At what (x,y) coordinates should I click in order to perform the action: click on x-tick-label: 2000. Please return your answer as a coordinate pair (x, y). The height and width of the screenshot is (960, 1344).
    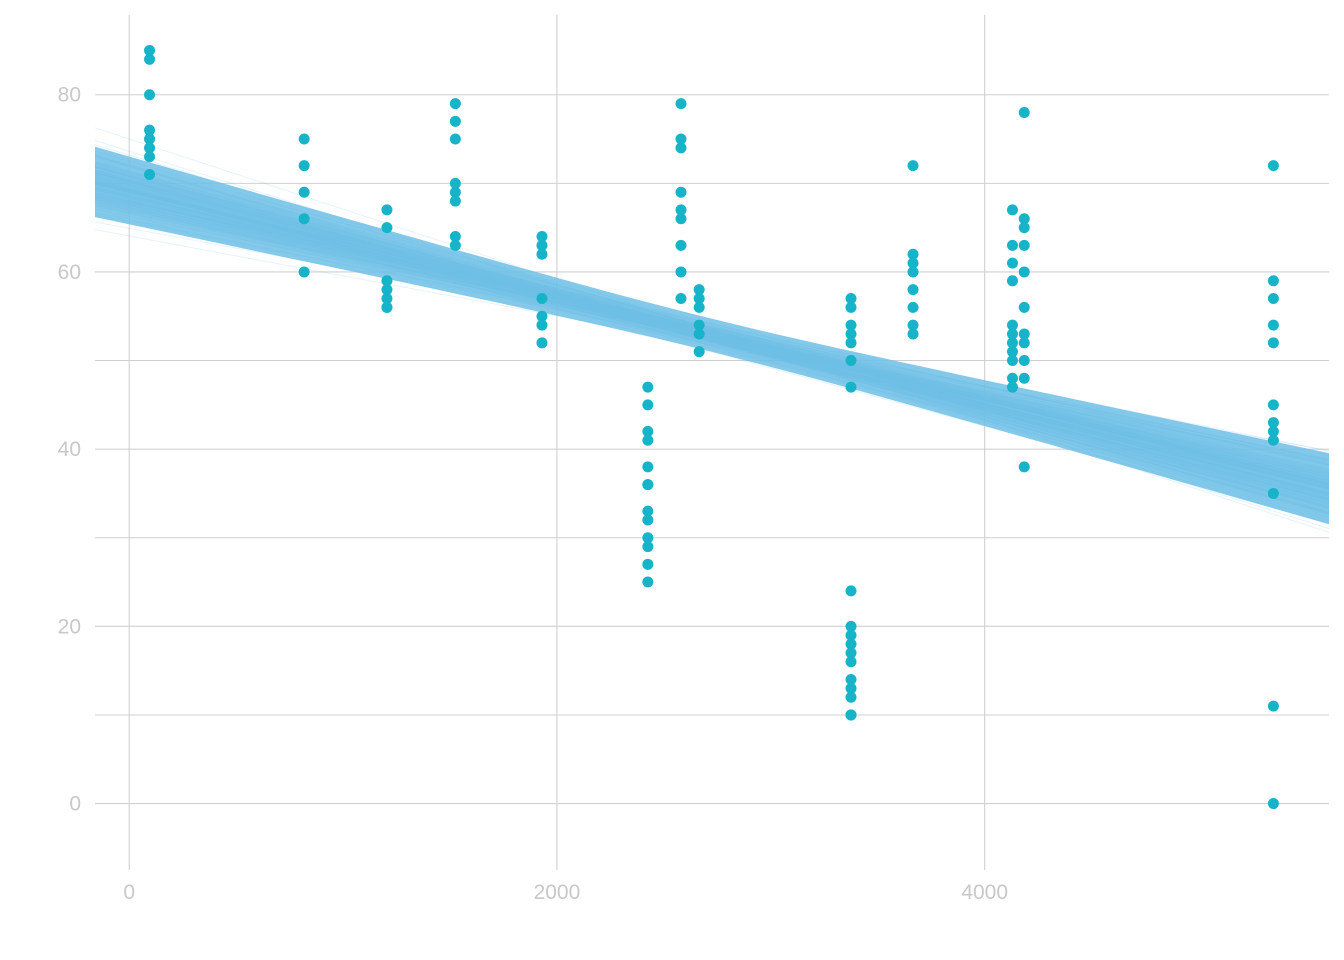
    Looking at the image, I should click on (557, 892).